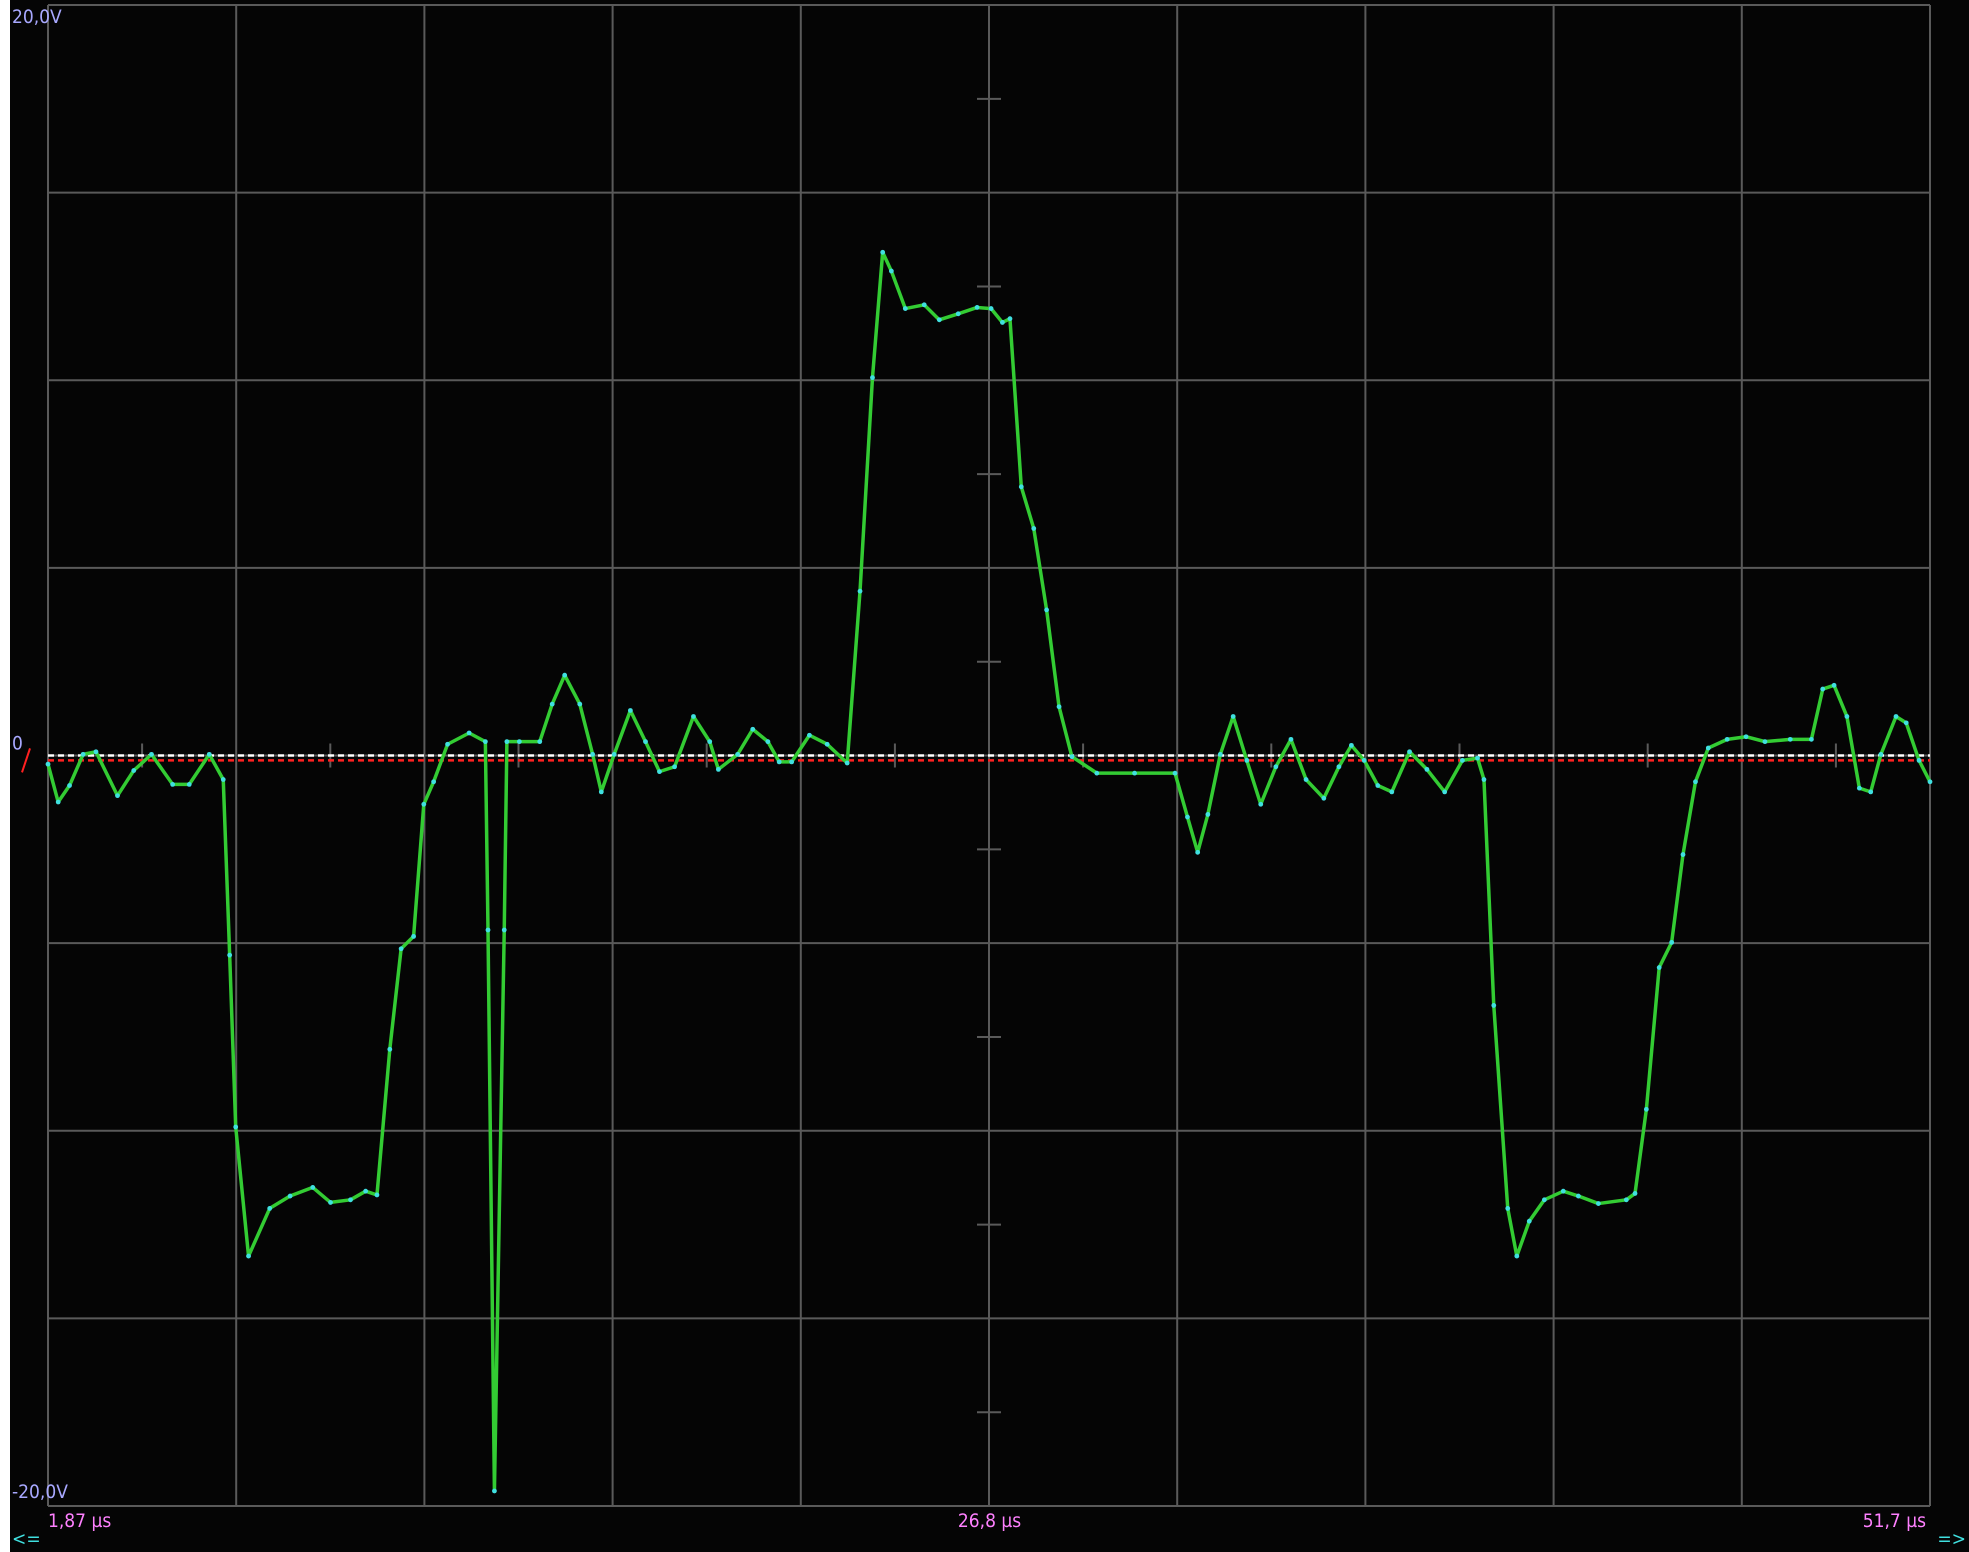 This screenshot has height=1552, width=1969. What do you see at coordinates (5, 776) in the screenshot?
I see `left-border` at bounding box center [5, 776].